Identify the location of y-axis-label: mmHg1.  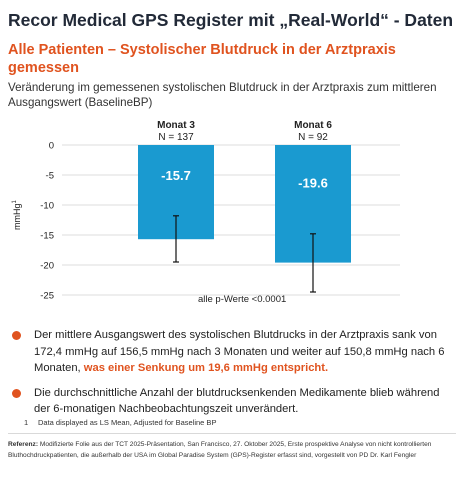
(17, 215).